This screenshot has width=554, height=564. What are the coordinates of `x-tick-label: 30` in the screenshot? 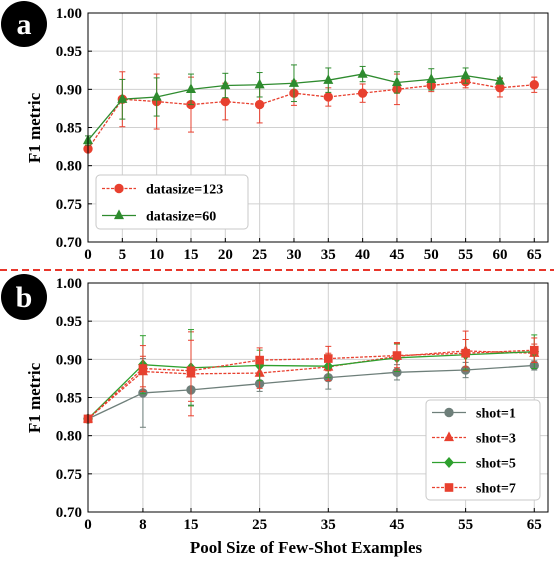 It's located at (293, 255).